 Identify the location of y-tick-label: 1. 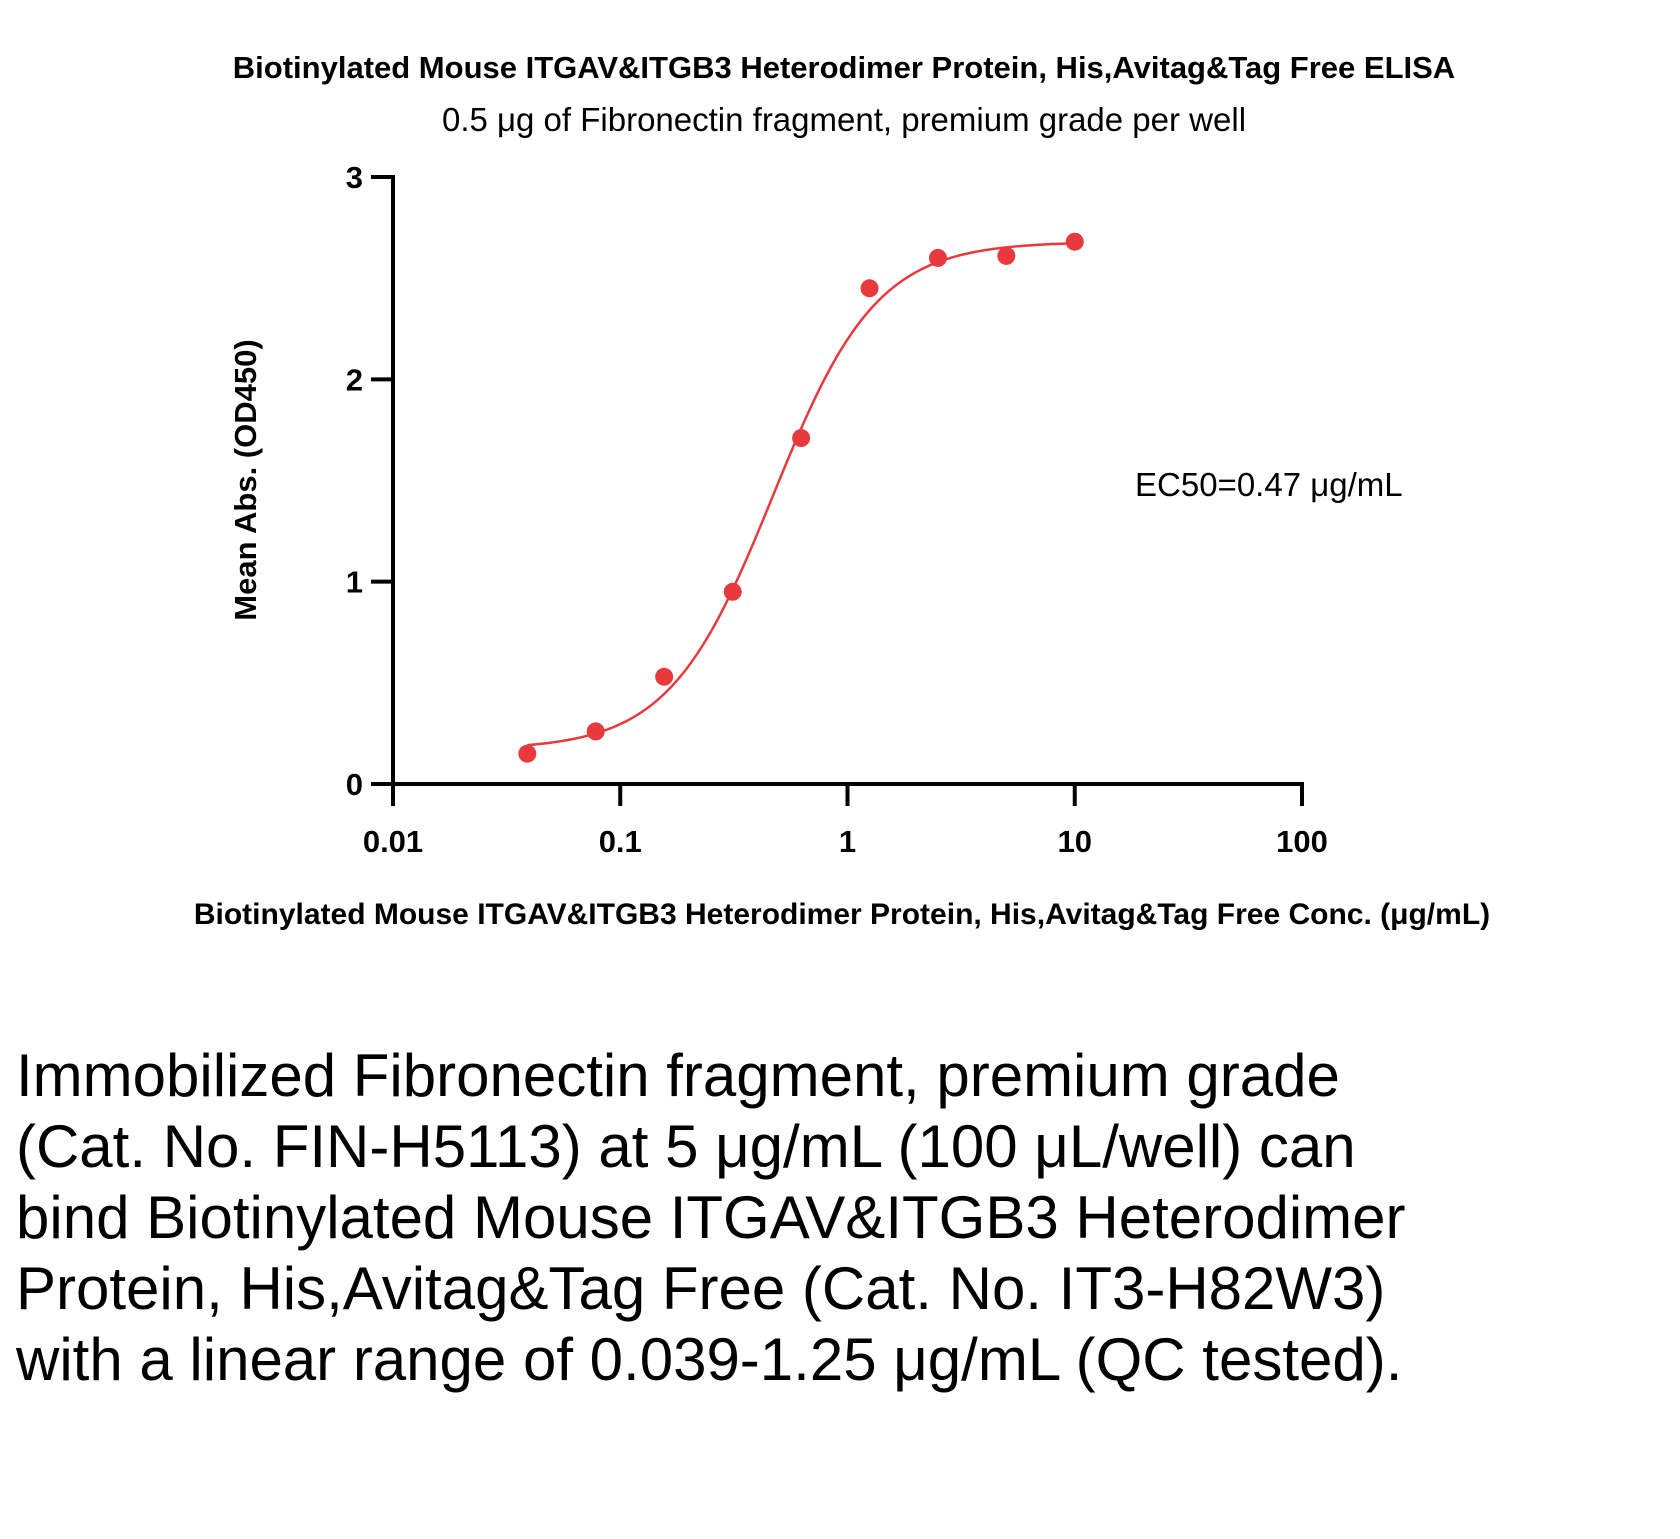
(354, 582).